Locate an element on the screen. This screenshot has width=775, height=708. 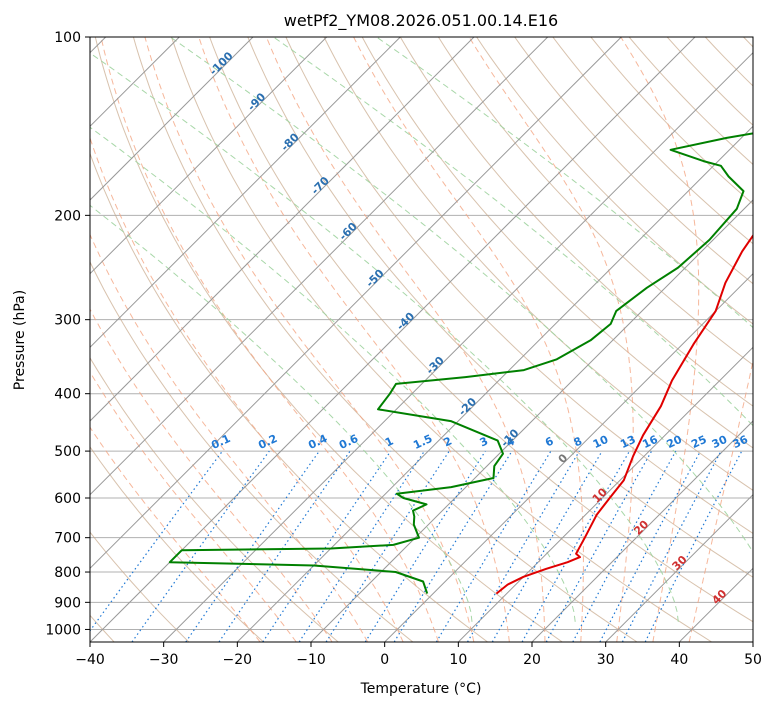
x-tick-label: 30 is located at coordinates (606, 660).